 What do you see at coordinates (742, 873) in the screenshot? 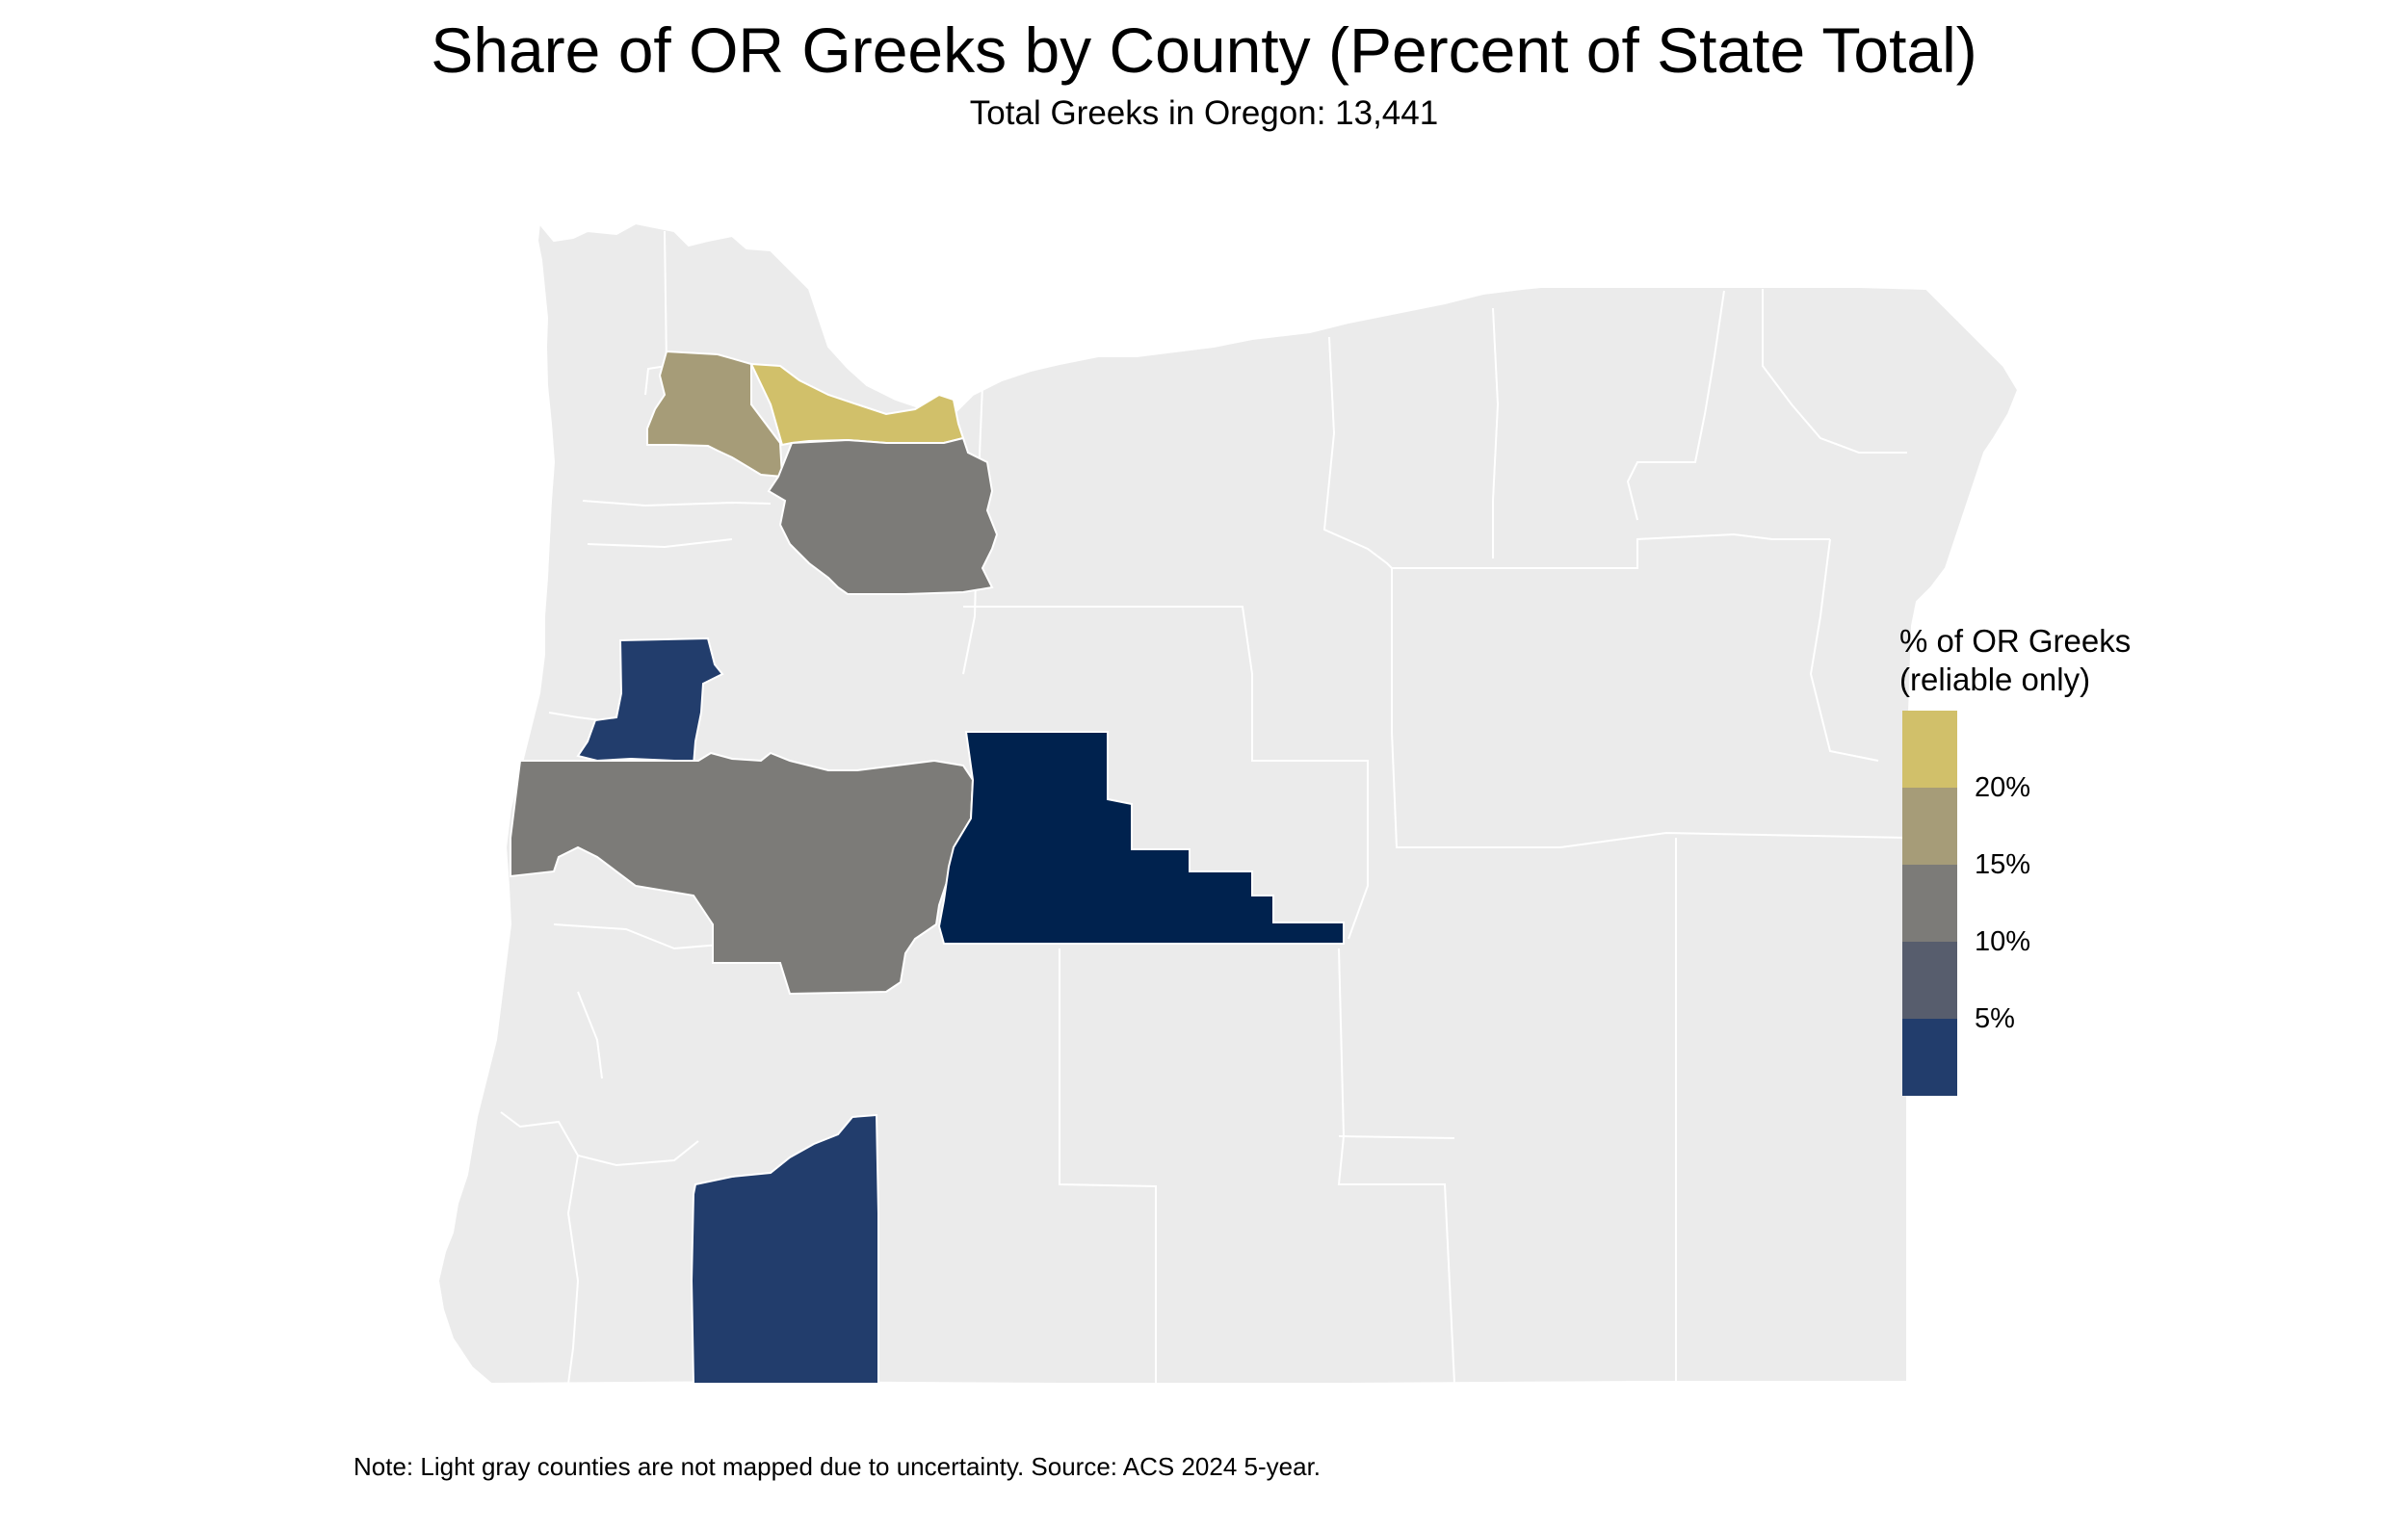
I see `county-lane` at bounding box center [742, 873].